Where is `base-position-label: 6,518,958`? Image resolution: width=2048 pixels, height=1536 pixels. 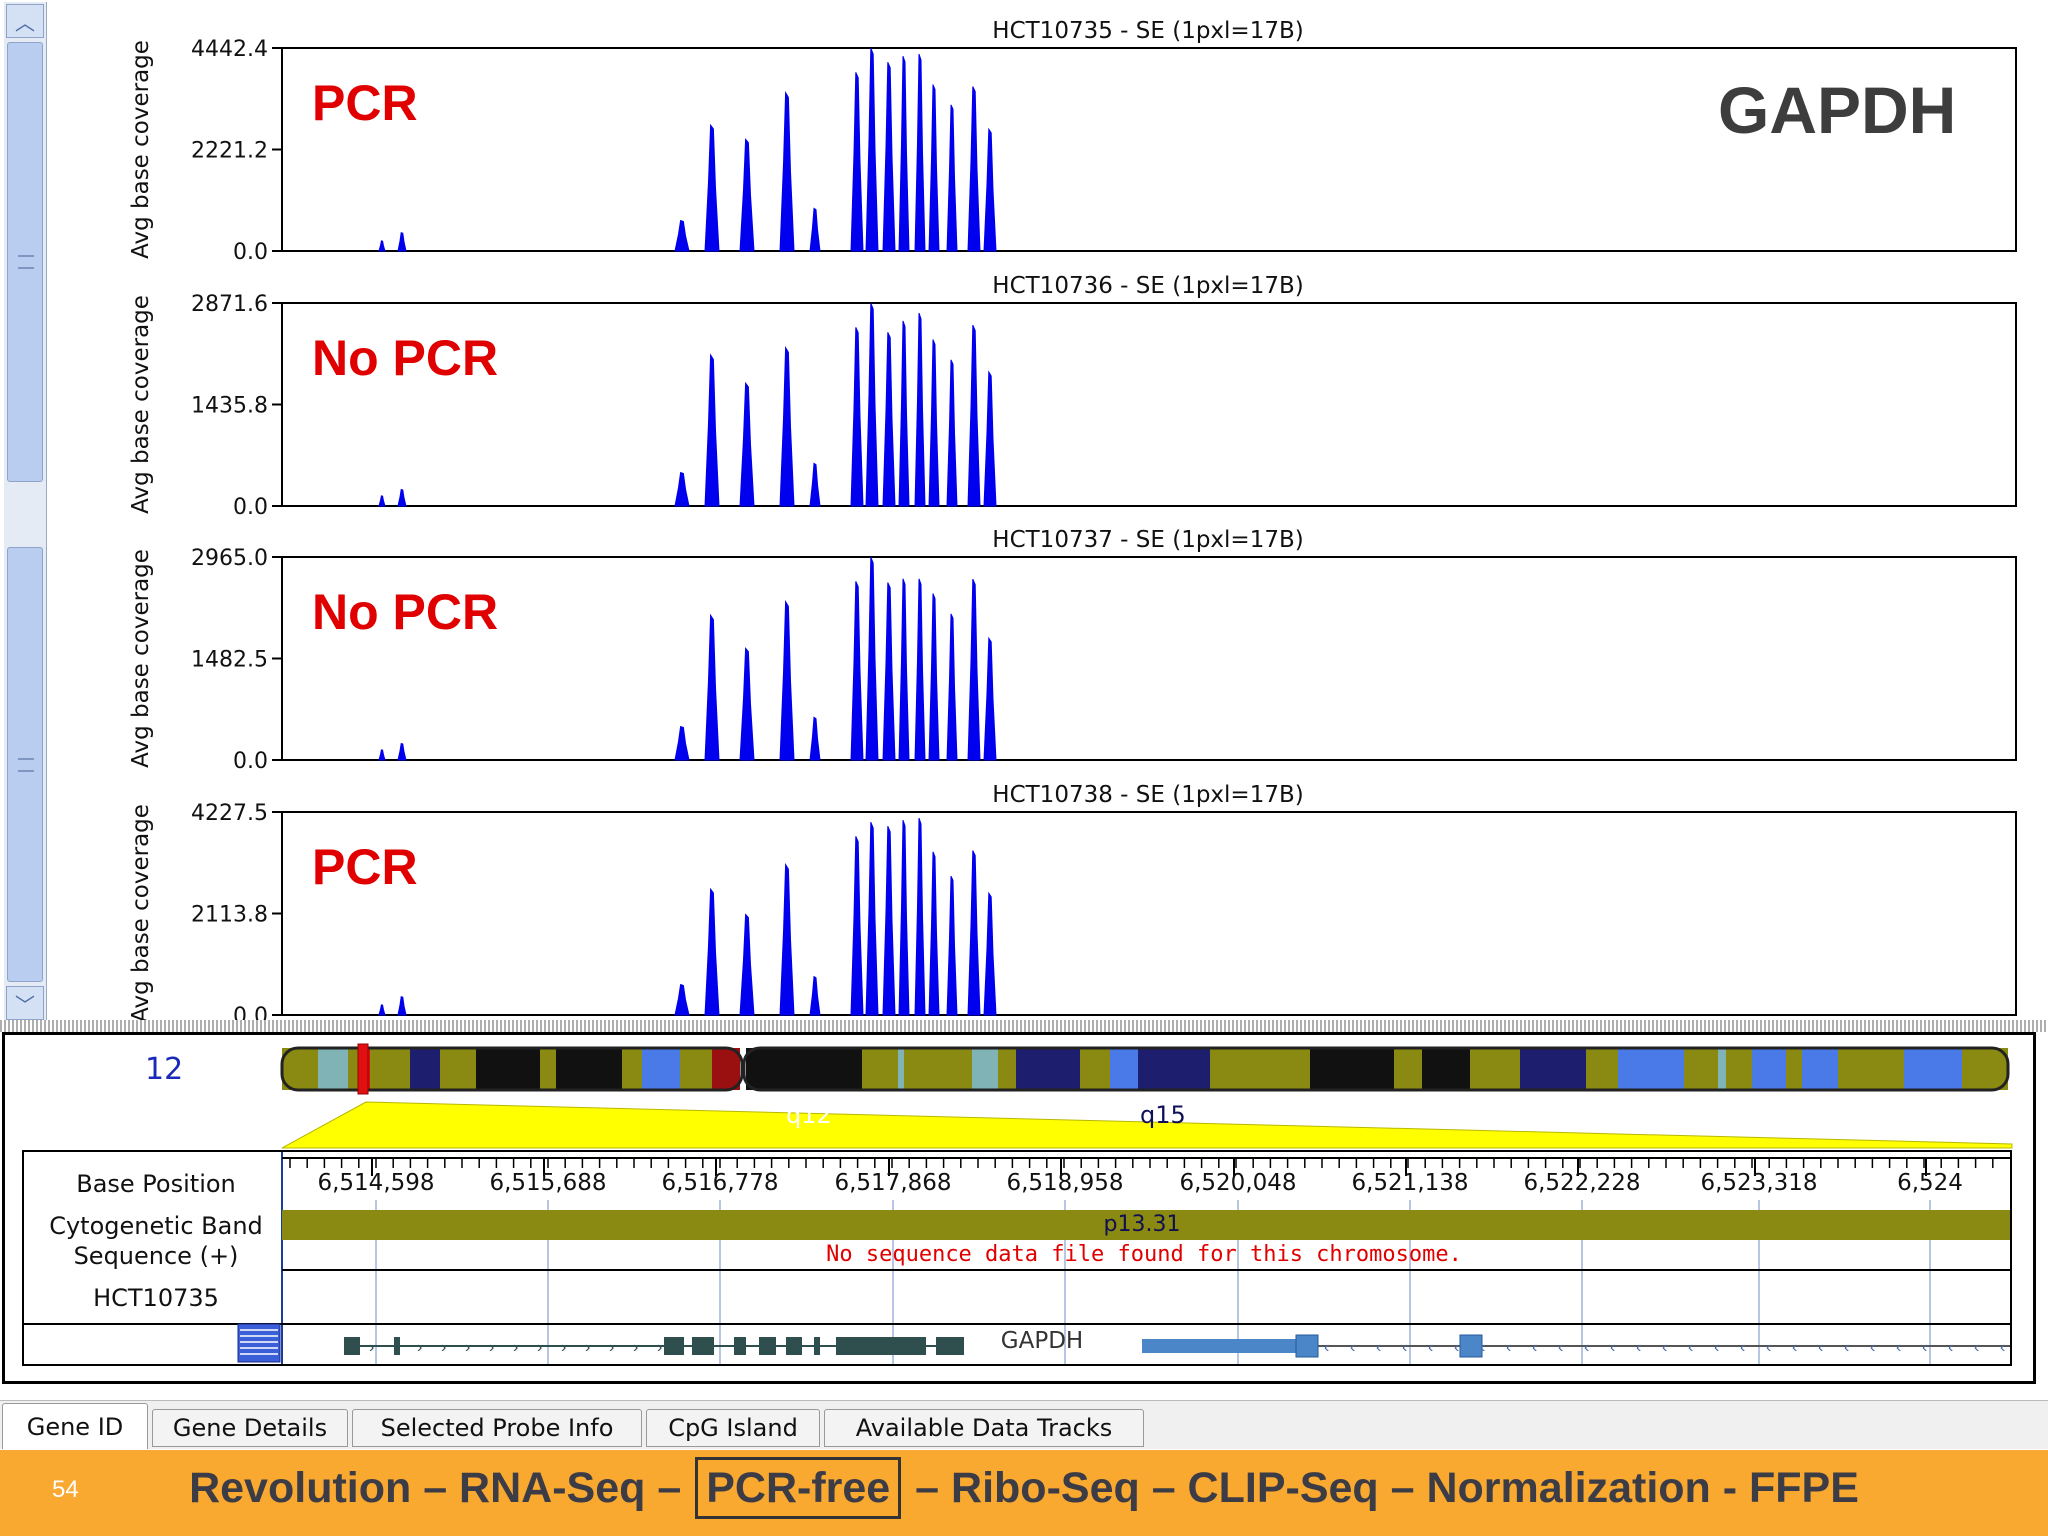
base-position-label: 6,518,958 is located at coordinates (1064, 1183).